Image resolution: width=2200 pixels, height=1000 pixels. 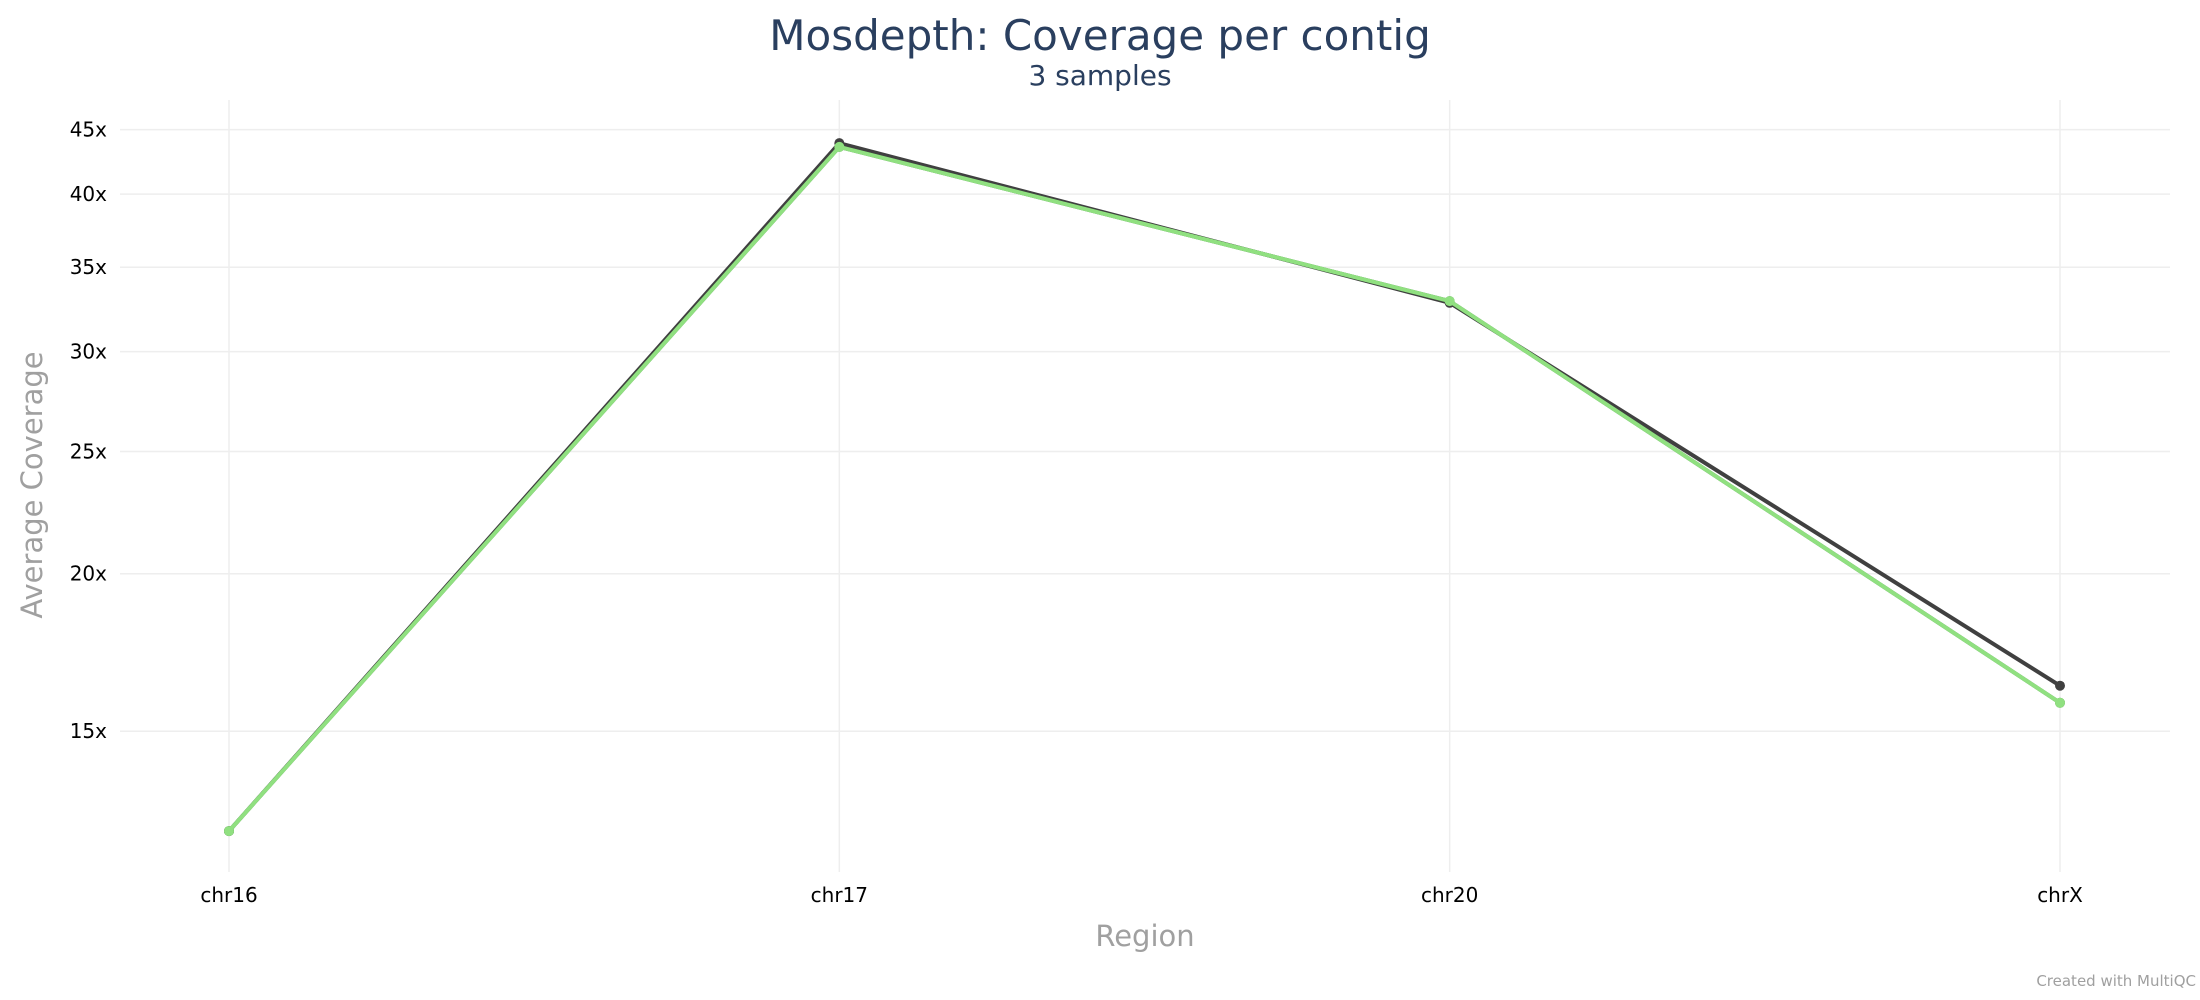 I want to click on x-axis-ticks: chr16 chr17 chr20 chrX, so click(x=1141, y=895).